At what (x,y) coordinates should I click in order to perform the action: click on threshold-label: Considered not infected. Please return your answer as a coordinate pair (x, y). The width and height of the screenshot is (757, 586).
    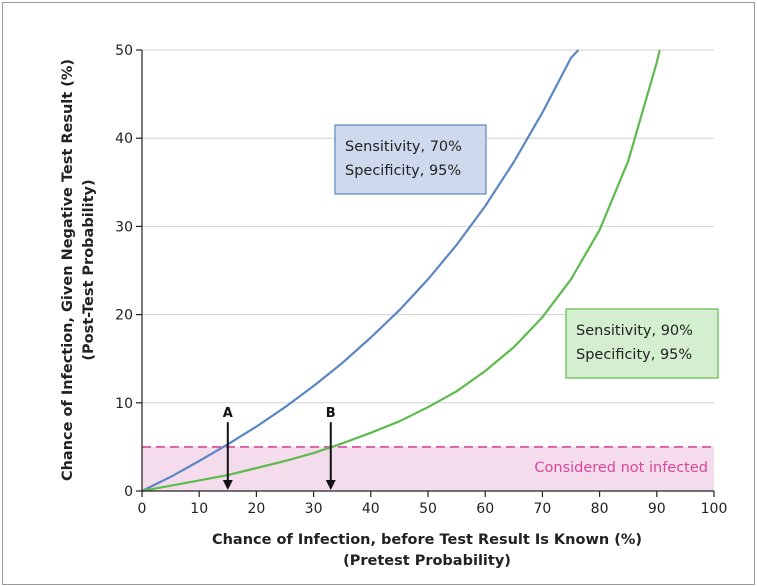
    Looking at the image, I should click on (621, 468).